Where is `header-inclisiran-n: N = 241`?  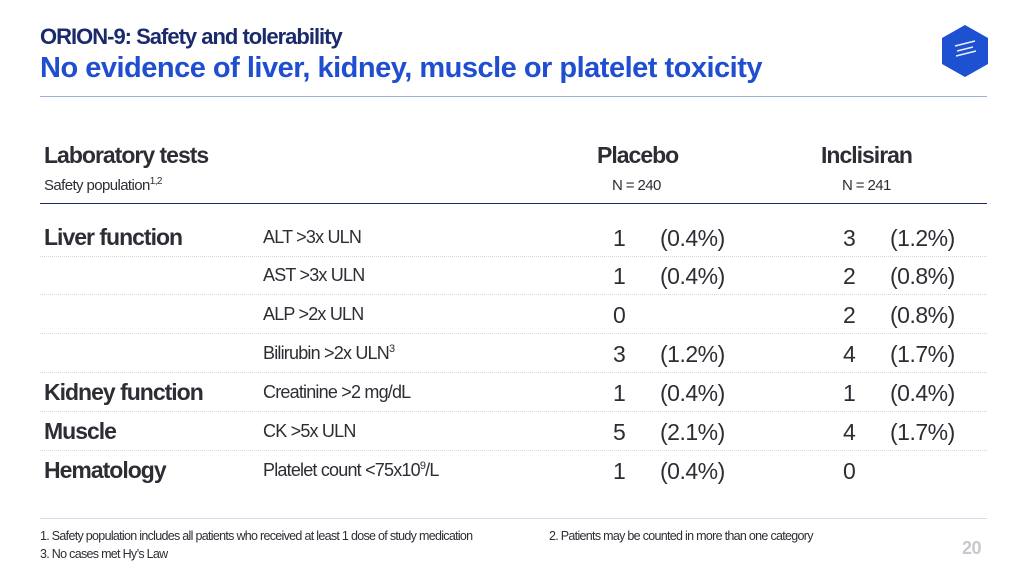
header-inclisiran-n: N = 241 is located at coordinates (866, 185).